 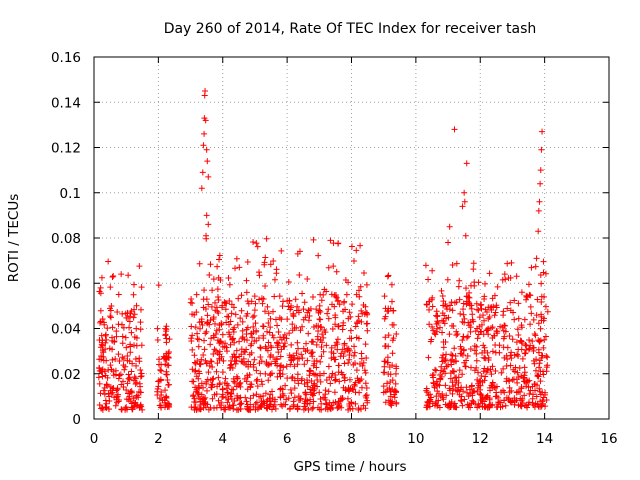 I want to click on y-tick-label: 0.06, so click(x=66, y=284).